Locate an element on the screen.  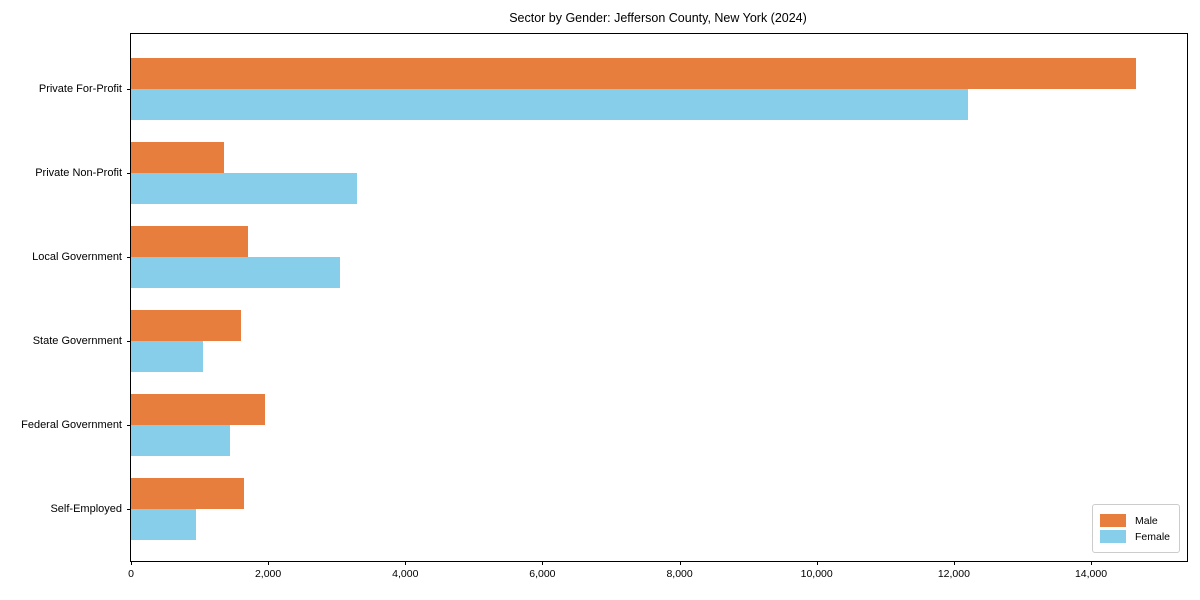
x-tick-label: 0 is located at coordinates (131, 574).